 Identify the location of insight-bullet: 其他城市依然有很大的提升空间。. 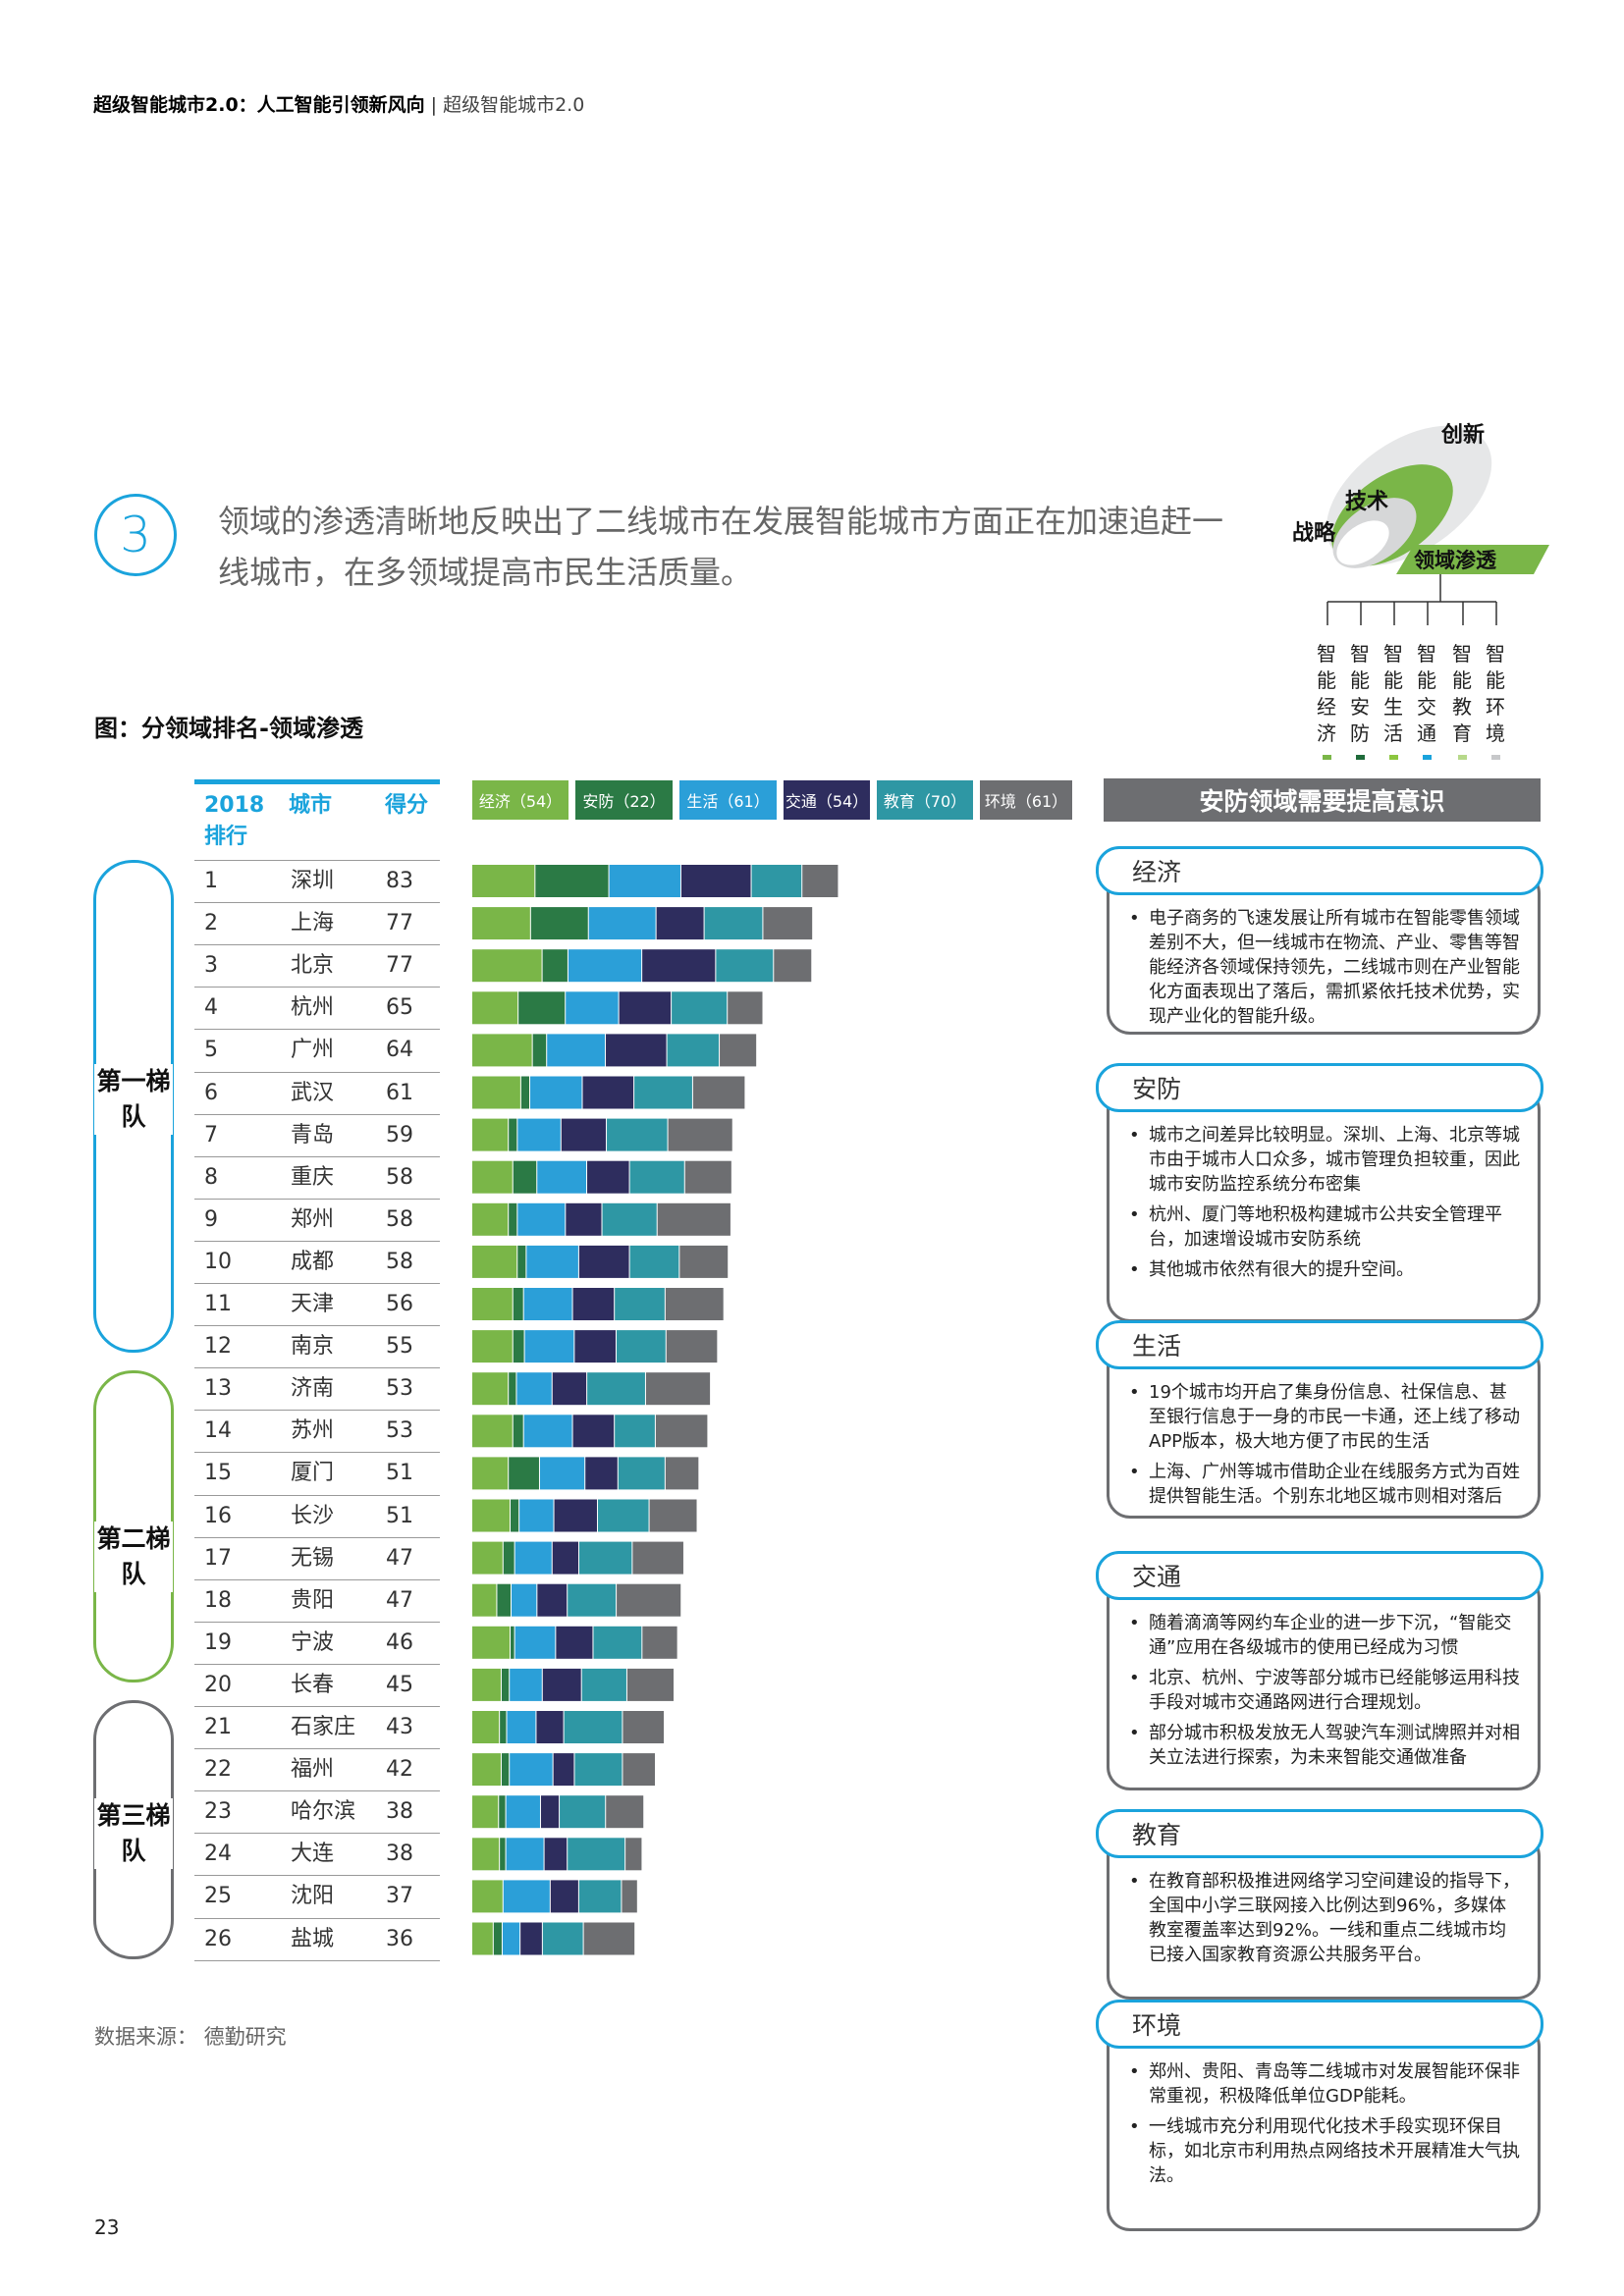
(1324, 1269).